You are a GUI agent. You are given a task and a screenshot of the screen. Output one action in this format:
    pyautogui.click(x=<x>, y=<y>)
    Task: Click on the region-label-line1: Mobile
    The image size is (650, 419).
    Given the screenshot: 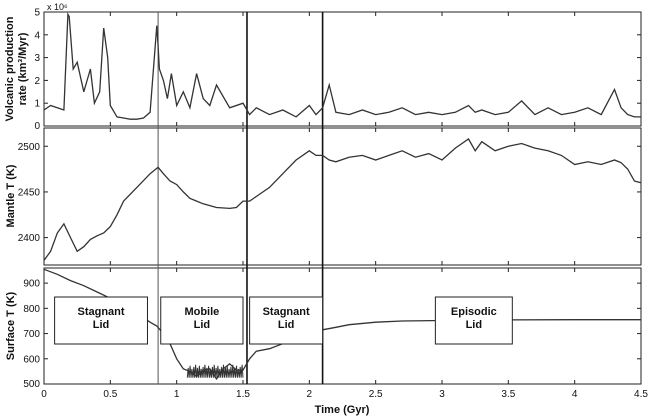 What is the action you would take?
    pyautogui.click(x=201, y=312)
    